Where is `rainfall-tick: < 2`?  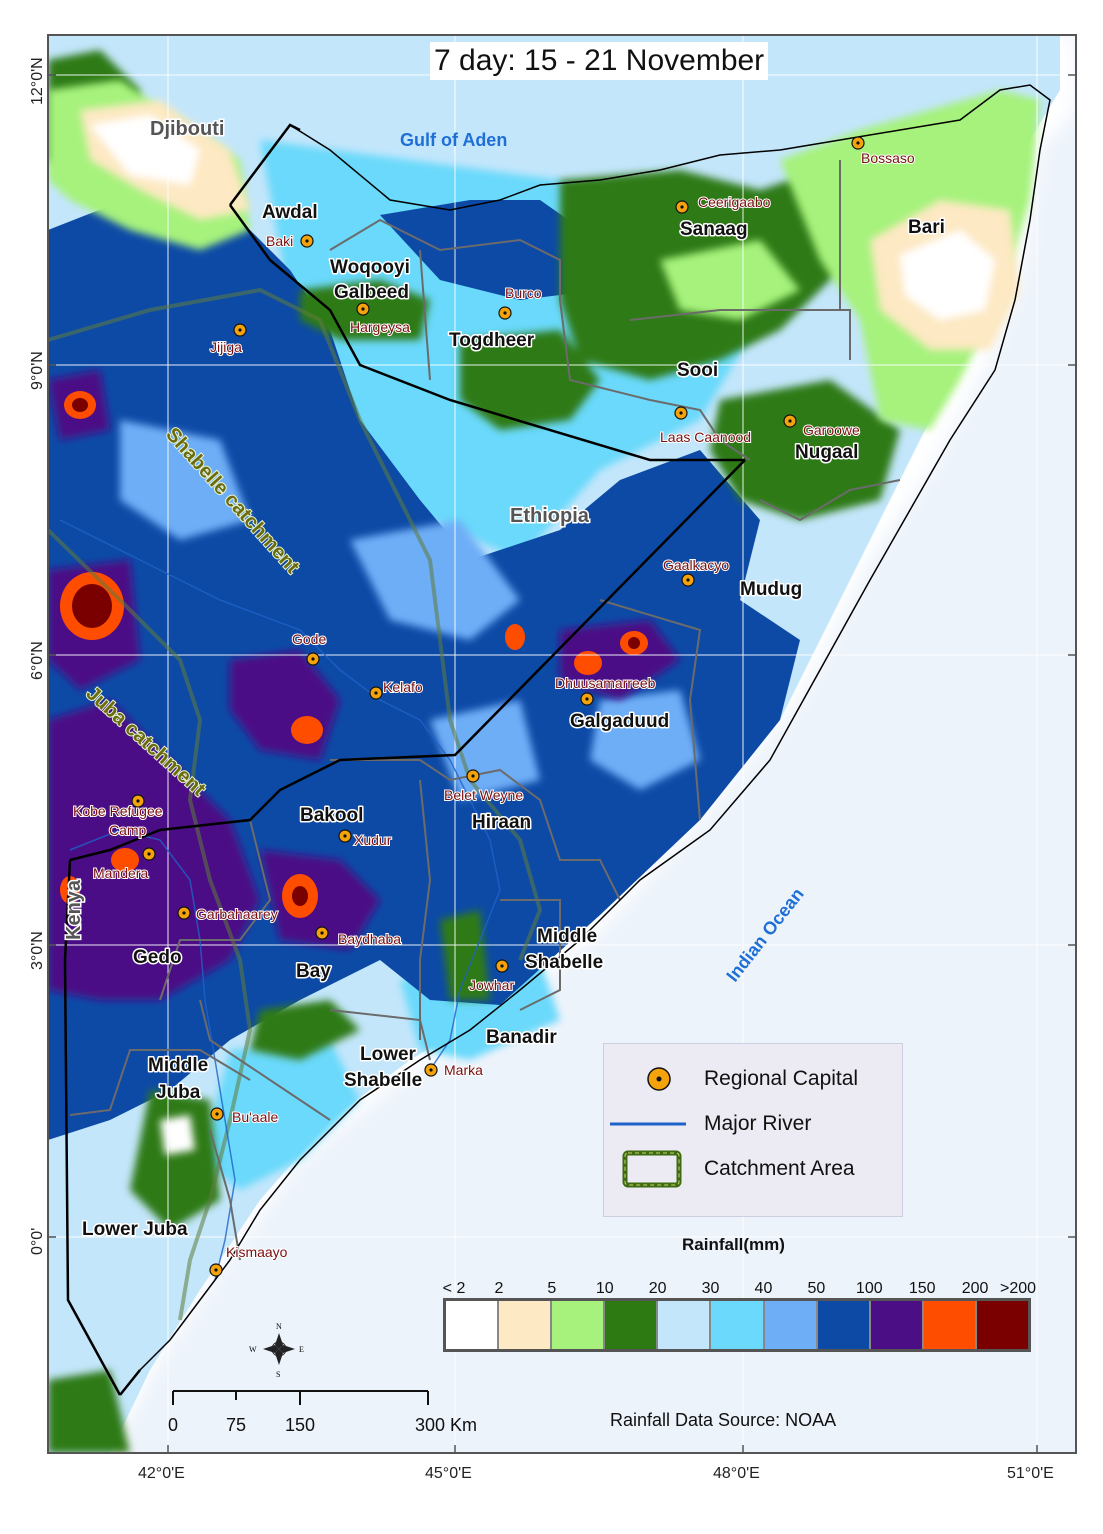
rainfall-tick: < 2 is located at coordinates (454, 1288).